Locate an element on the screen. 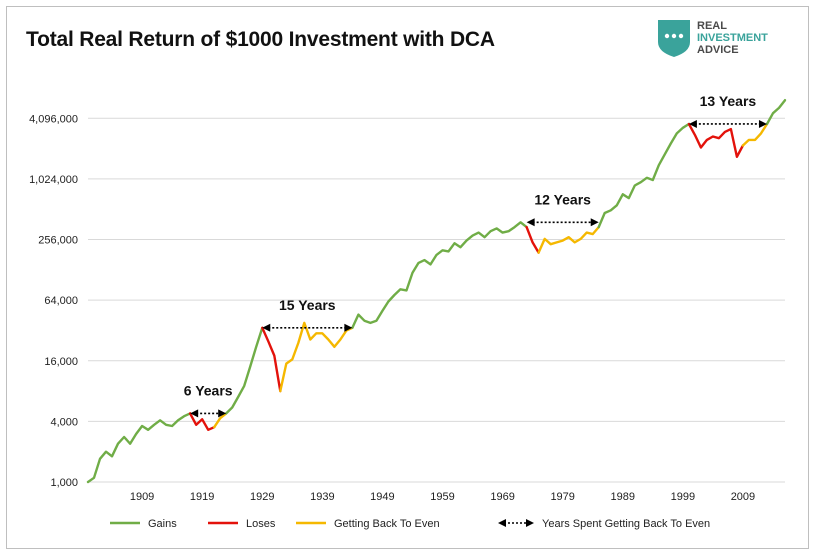 The height and width of the screenshot is (559, 819). annotation-label: 12 Years is located at coordinates (562, 199).